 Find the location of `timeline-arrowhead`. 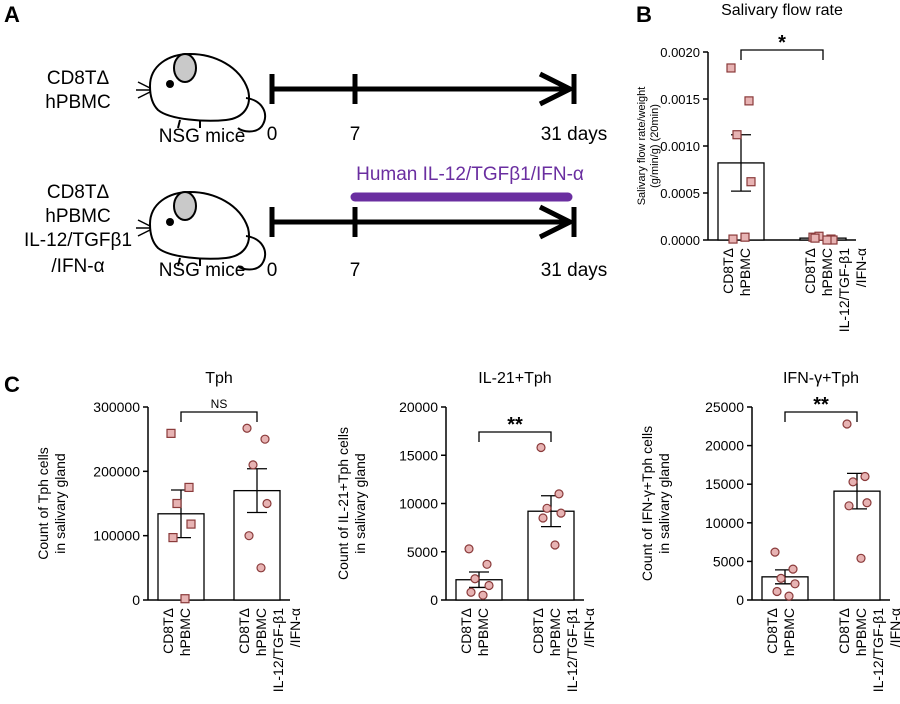

timeline-arrowhead is located at coordinates (557, 89).